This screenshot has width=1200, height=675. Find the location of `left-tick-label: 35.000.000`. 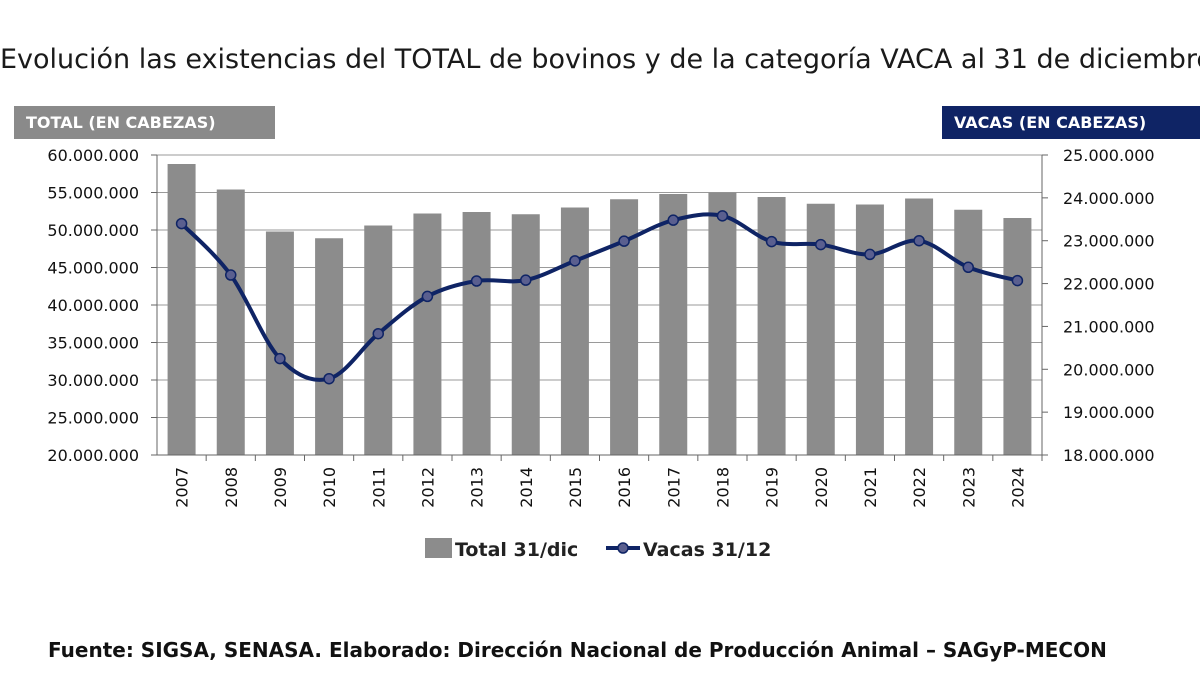

left-tick-label: 35.000.000 is located at coordinates (93, 343).